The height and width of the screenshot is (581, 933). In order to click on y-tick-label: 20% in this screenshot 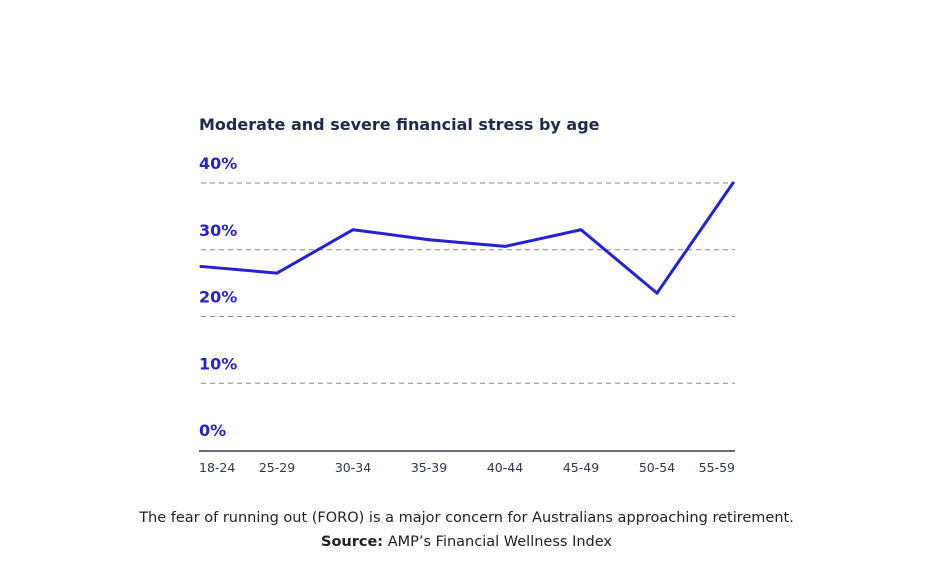, I will do `click(218, 297)`.